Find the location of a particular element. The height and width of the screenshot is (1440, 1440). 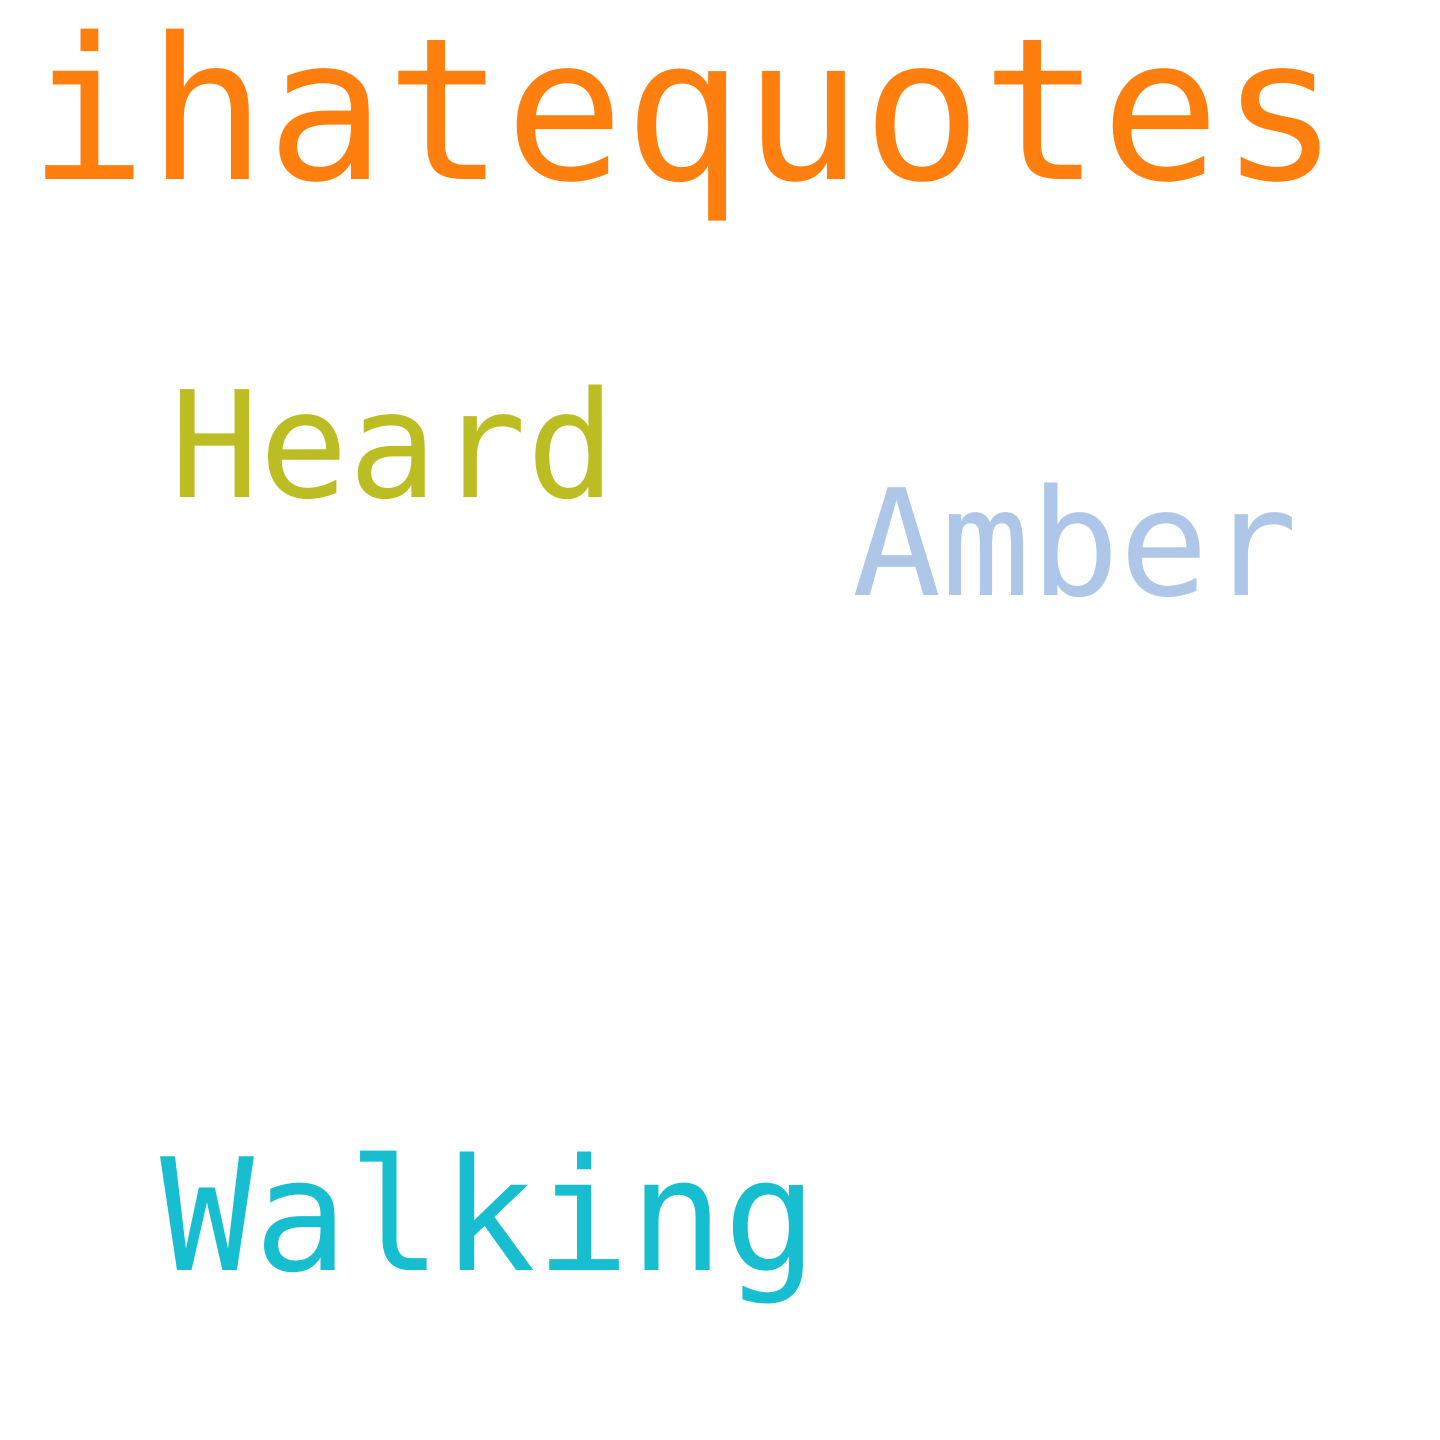

word-walking: Walking is located at coordinates (489, 1216).